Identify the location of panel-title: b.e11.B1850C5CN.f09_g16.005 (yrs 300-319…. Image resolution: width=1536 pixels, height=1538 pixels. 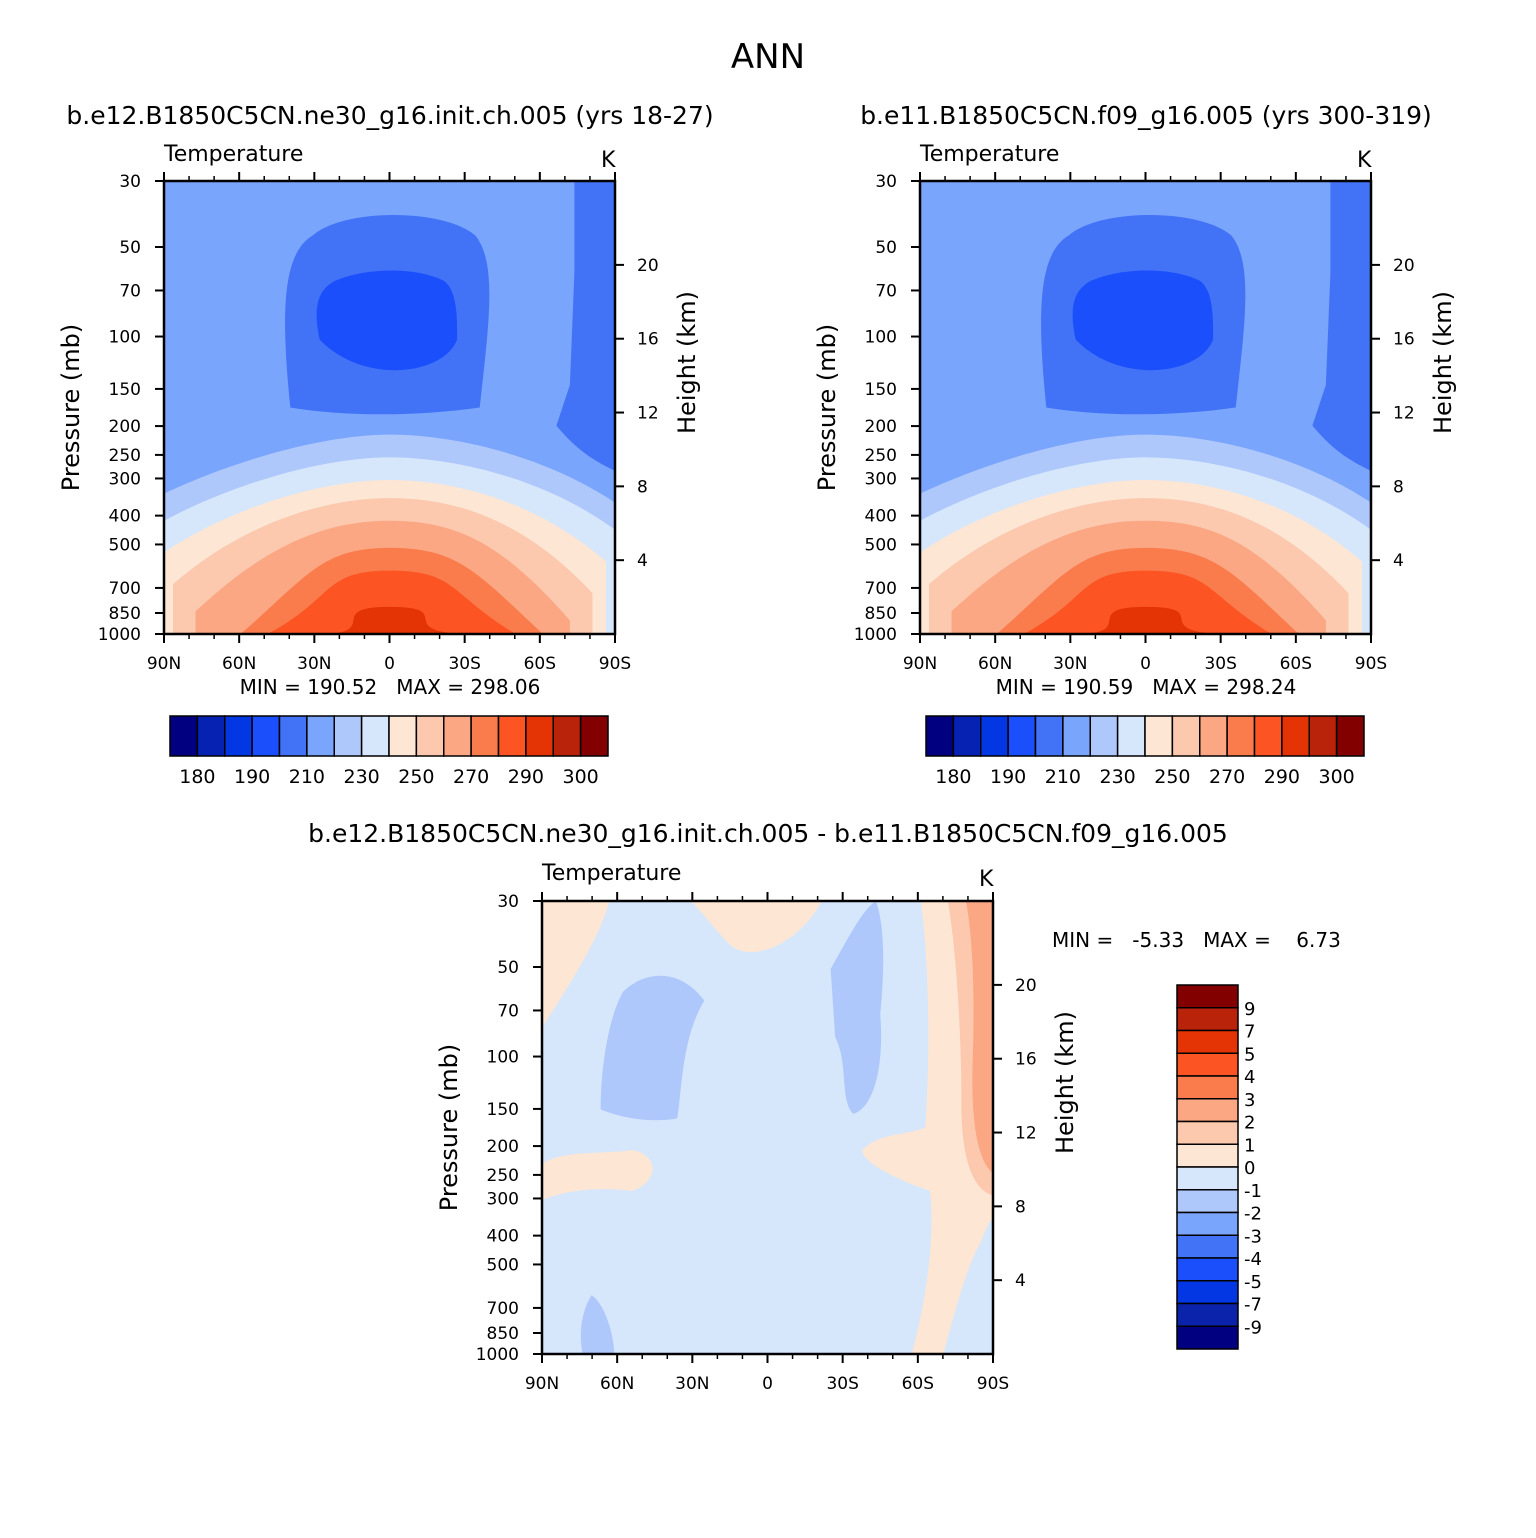
(1146, 115).